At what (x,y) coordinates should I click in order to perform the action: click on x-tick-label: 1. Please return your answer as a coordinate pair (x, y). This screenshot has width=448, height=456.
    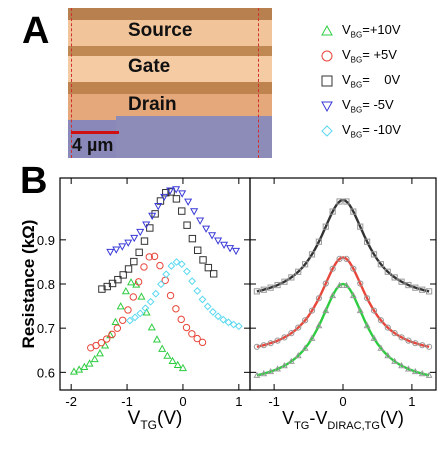
    Looking at the image, I should click on (238, 401).